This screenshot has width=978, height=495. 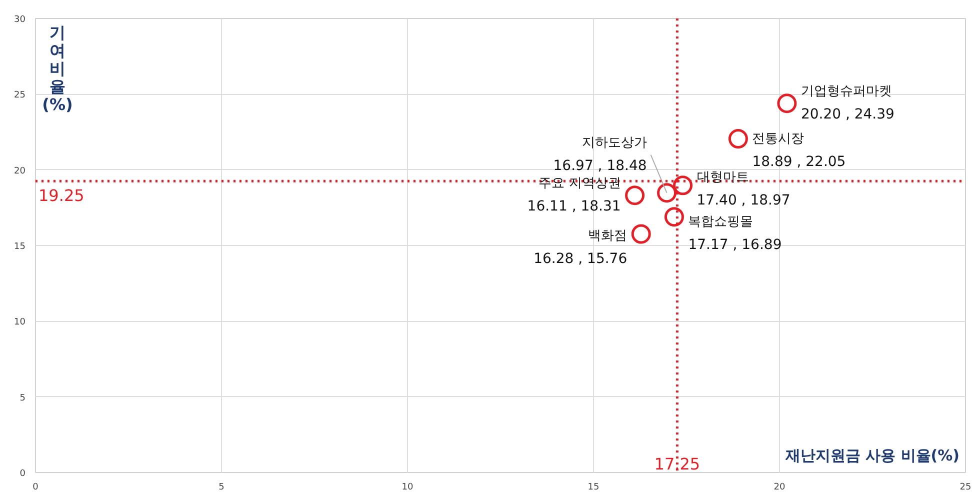 I want to click on y-tick-label: 5, so click(x=23, y=398).